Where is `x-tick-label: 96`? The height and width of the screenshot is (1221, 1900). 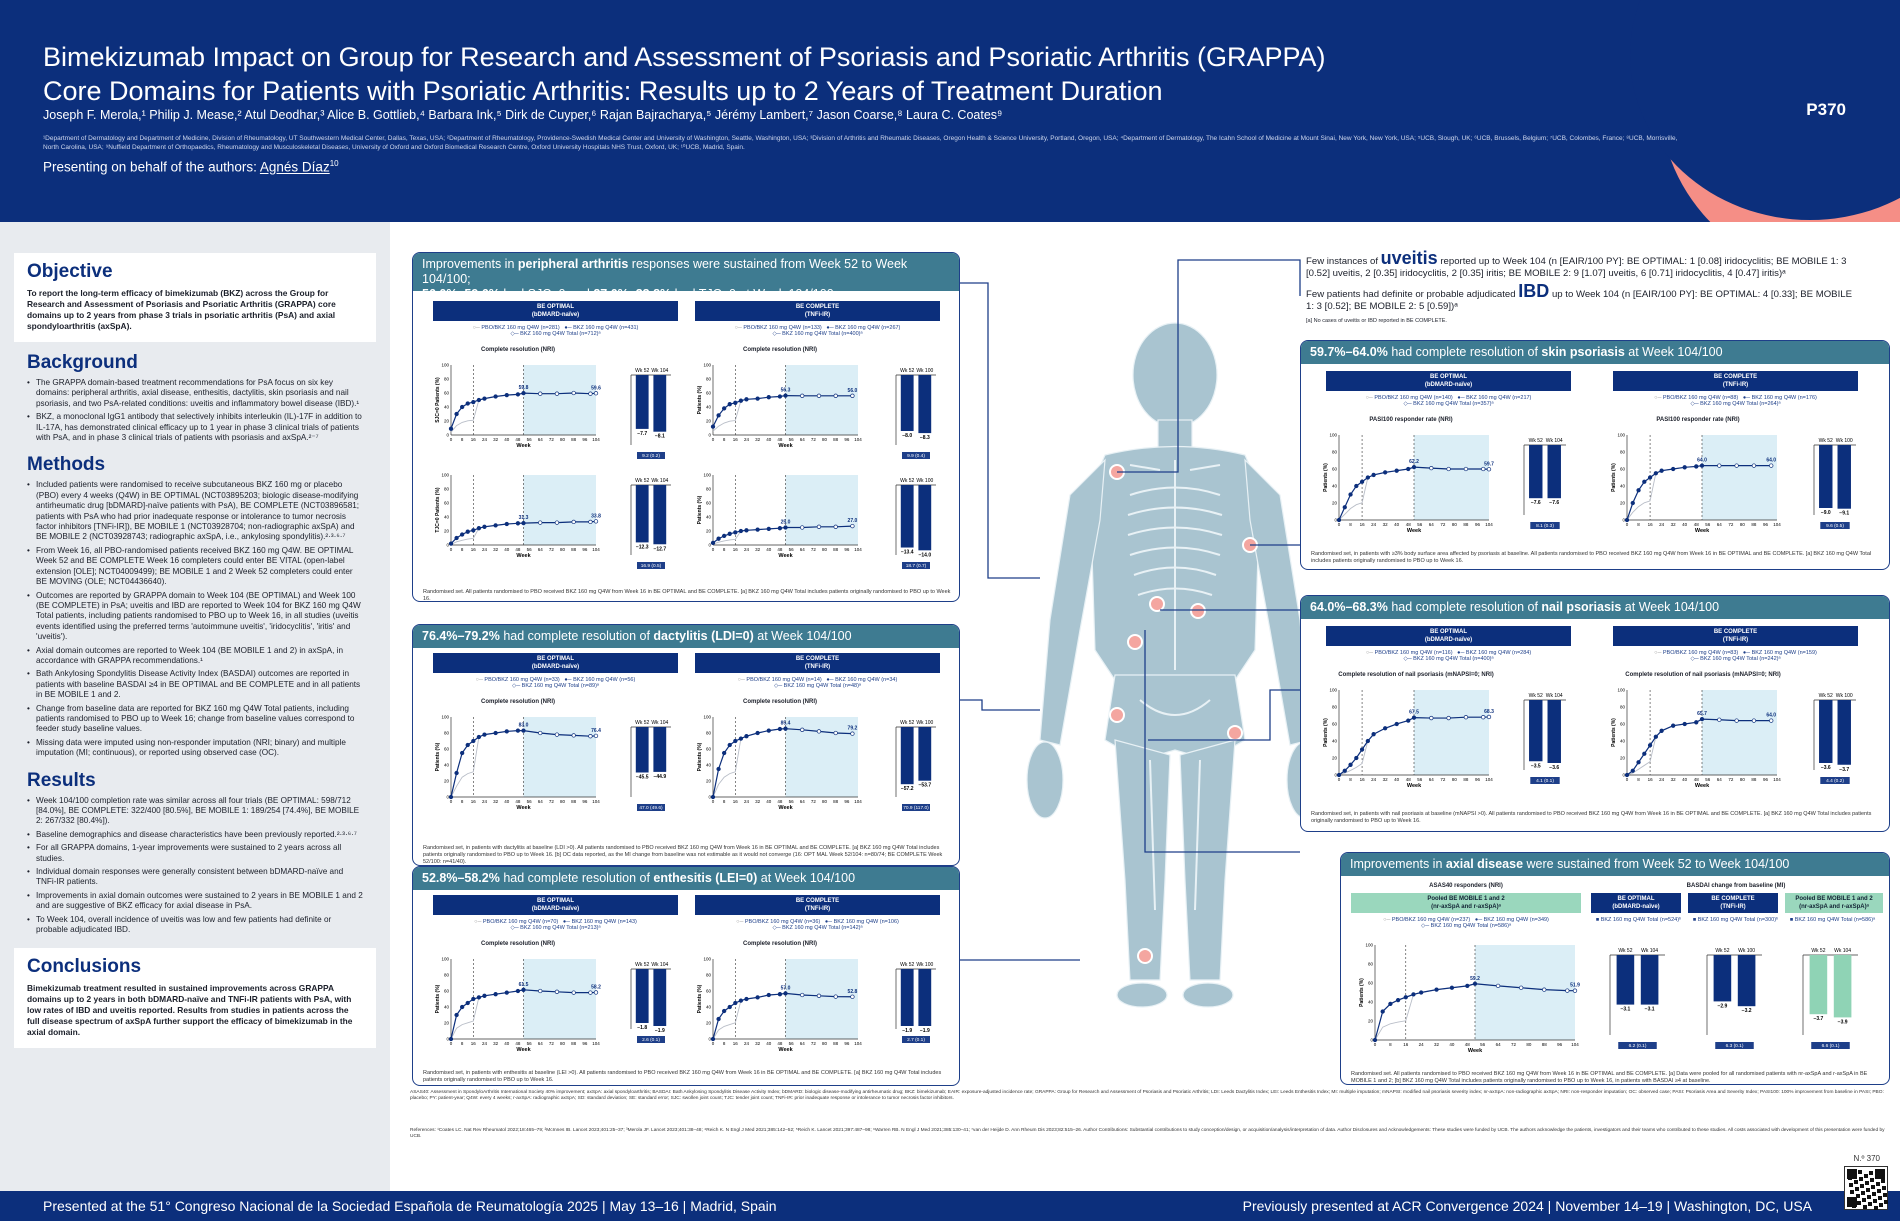 x-tick-label: 96 is located at coordinates (585, 549).